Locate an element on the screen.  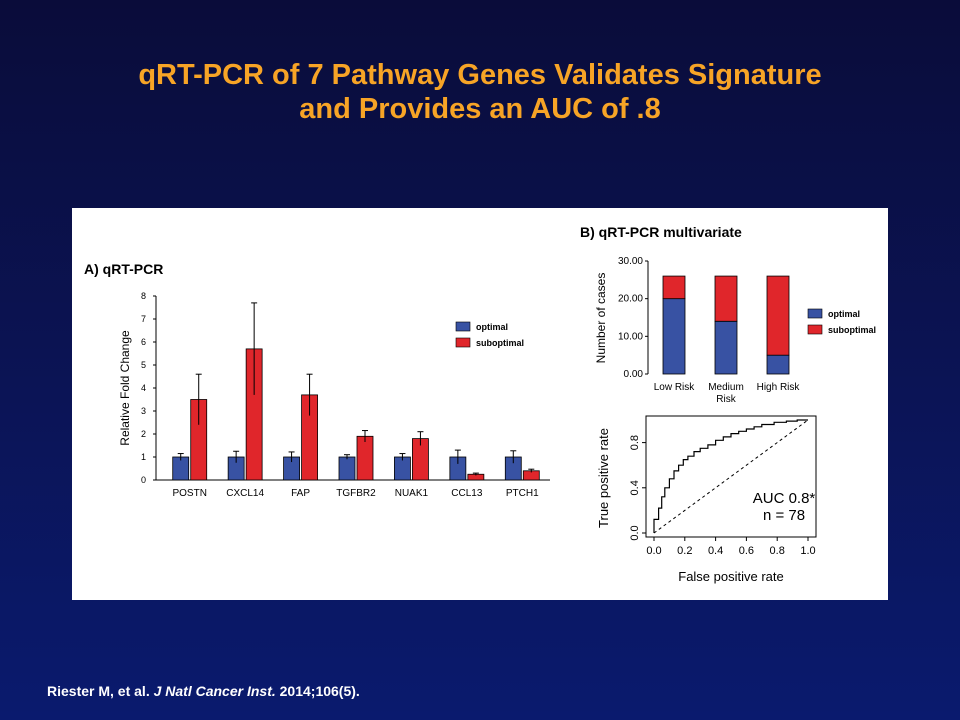
chart-c-x-tick-label: 1.0 is located at coordinates (807, 551).